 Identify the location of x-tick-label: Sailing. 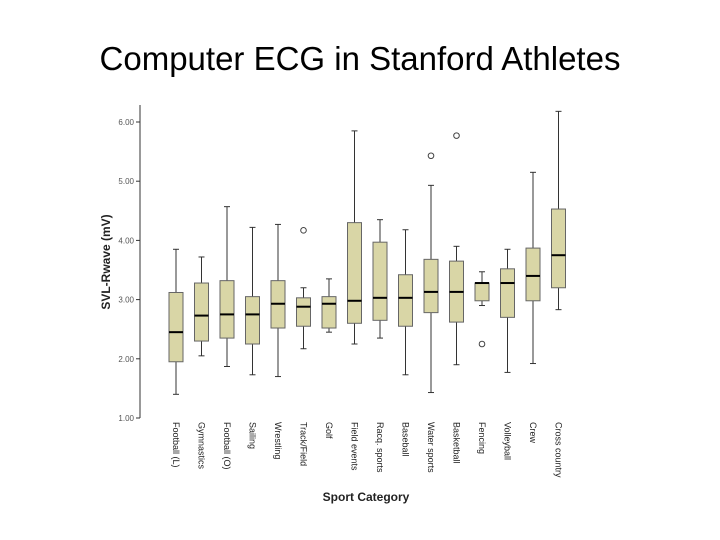
(253, 435).